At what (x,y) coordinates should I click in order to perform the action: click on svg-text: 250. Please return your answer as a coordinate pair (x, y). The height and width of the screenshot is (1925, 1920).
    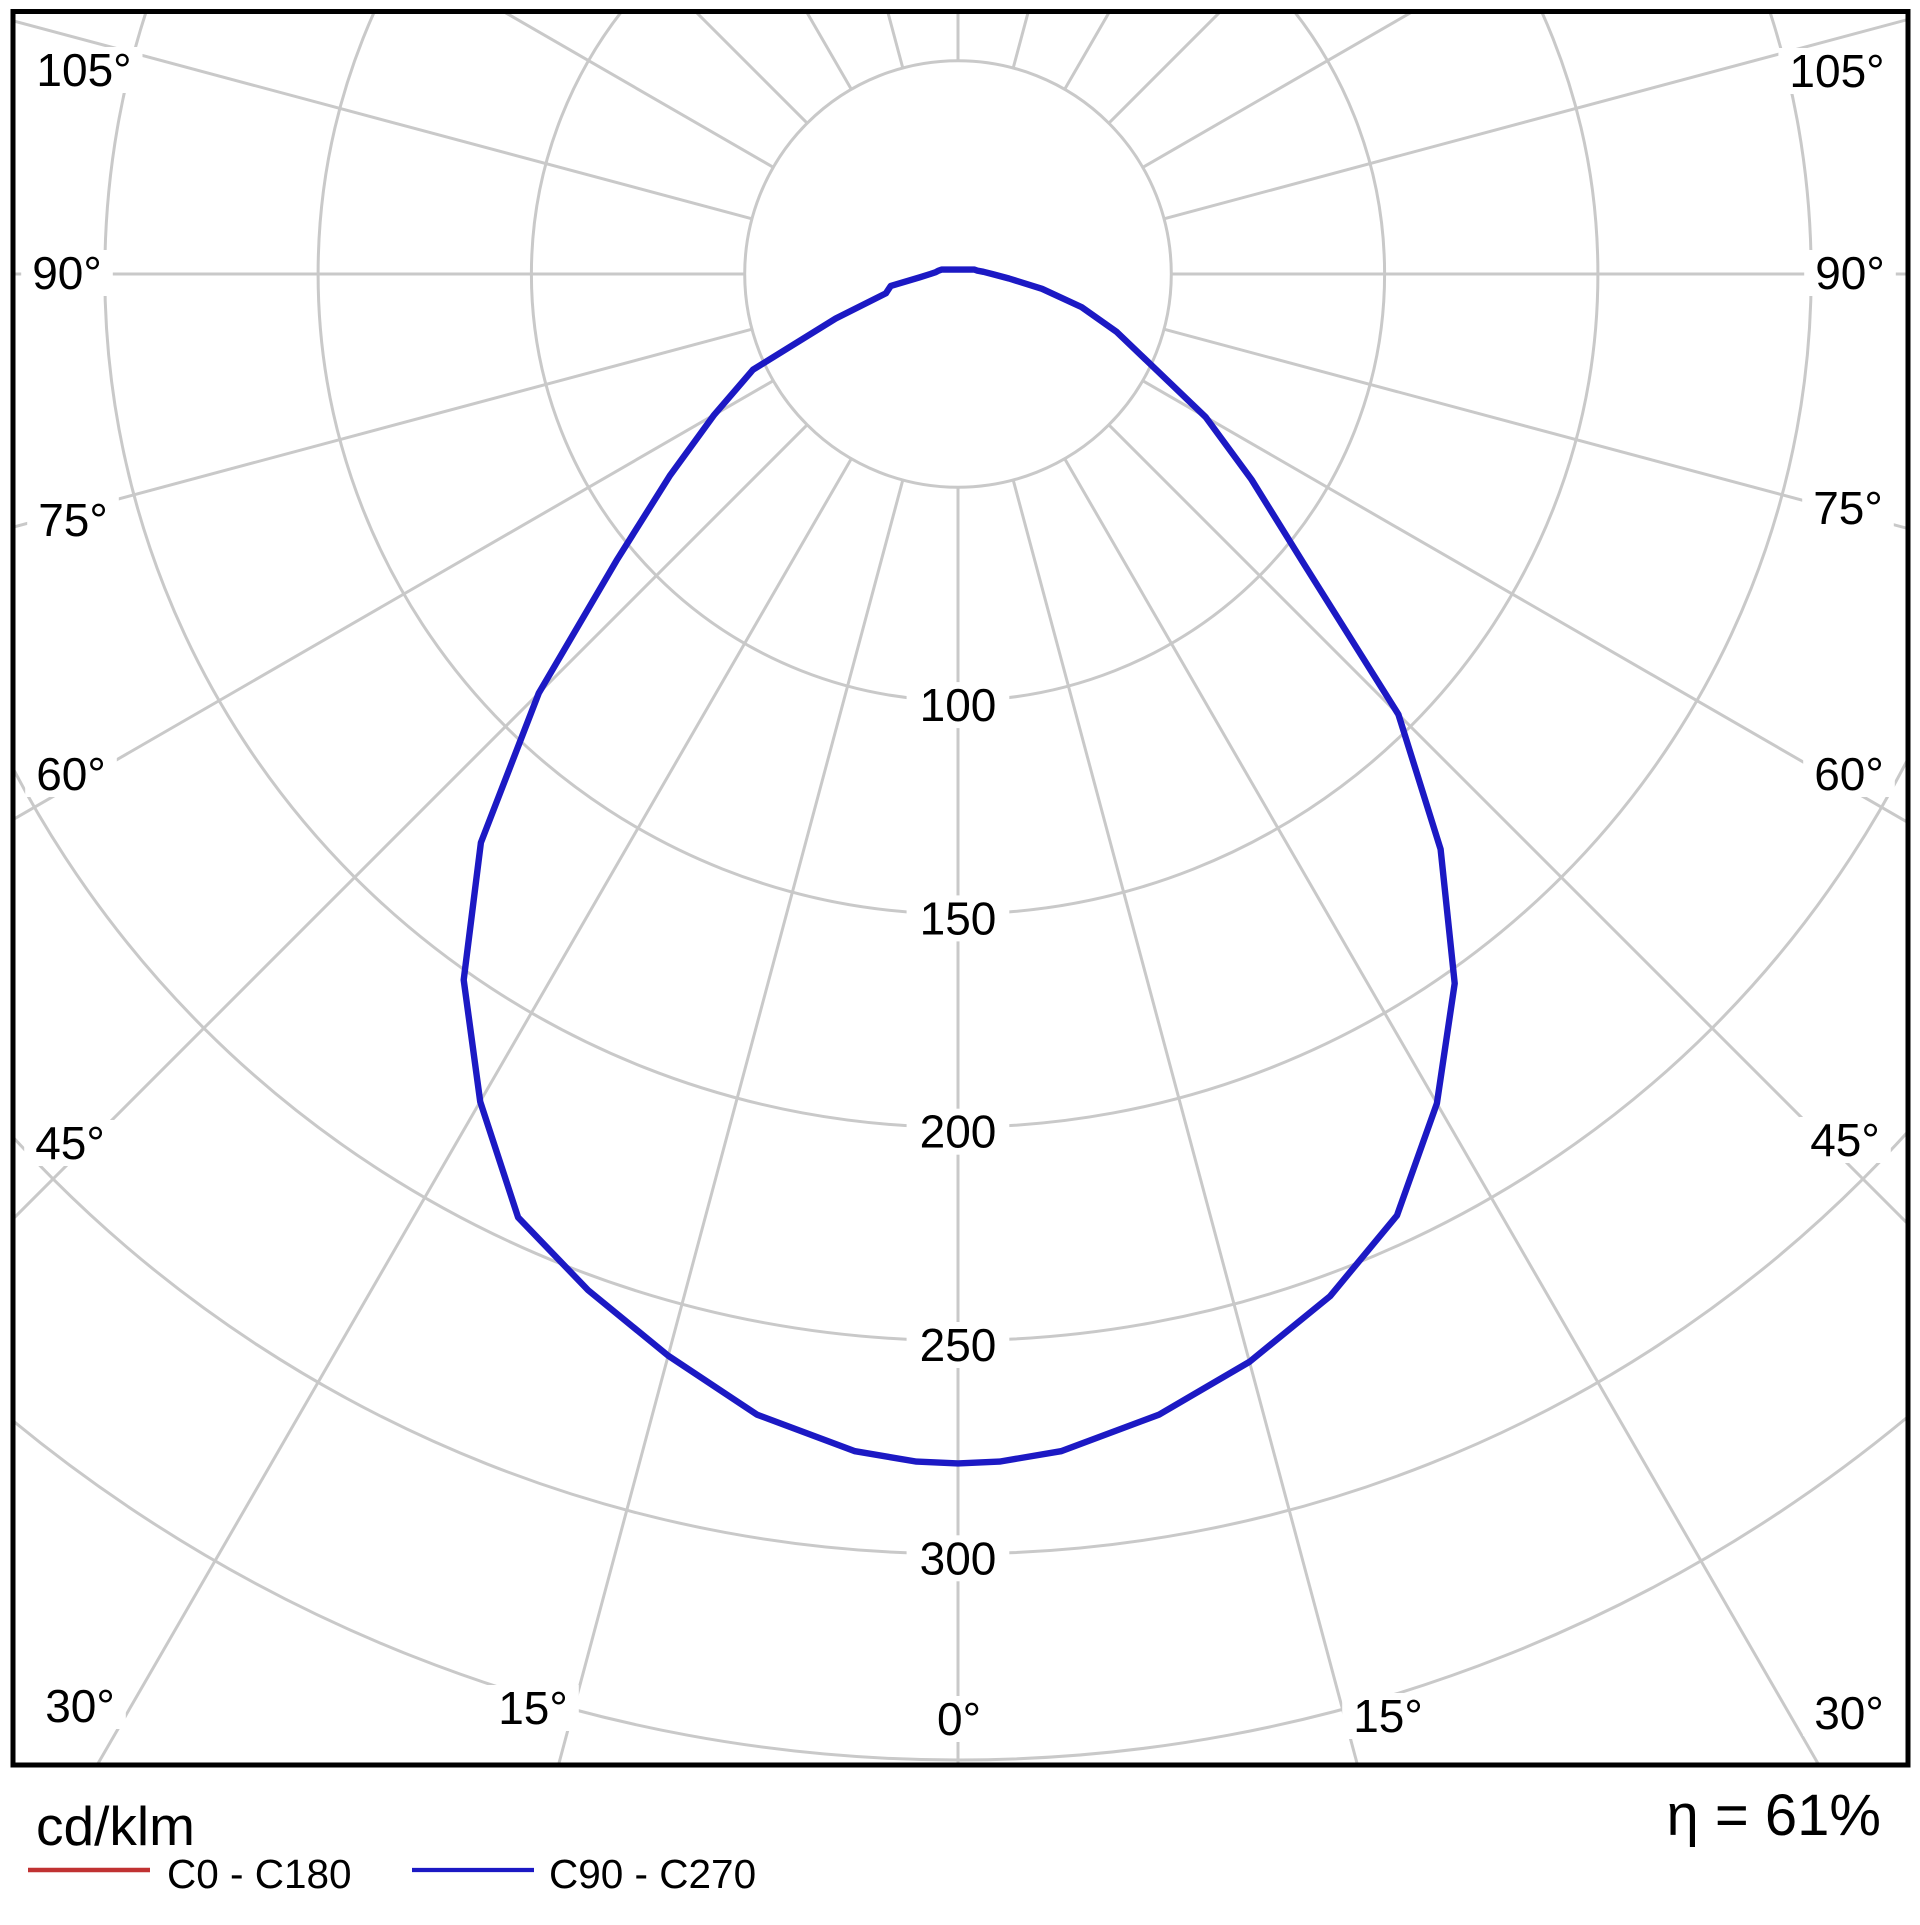
    Looking at the image, I should click on (958, 1345).